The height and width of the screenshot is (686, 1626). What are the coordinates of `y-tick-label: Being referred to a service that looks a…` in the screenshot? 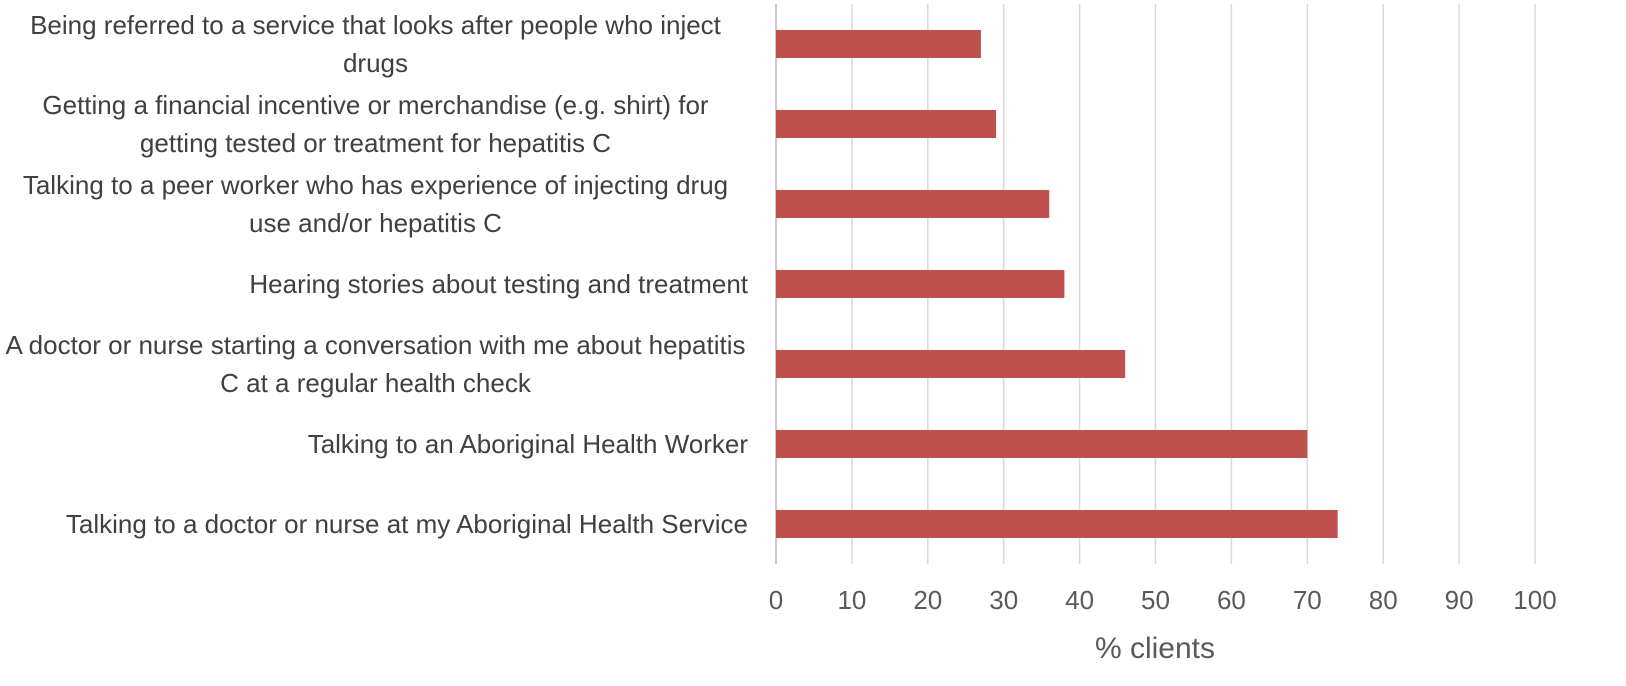 It's located at (375, 44).